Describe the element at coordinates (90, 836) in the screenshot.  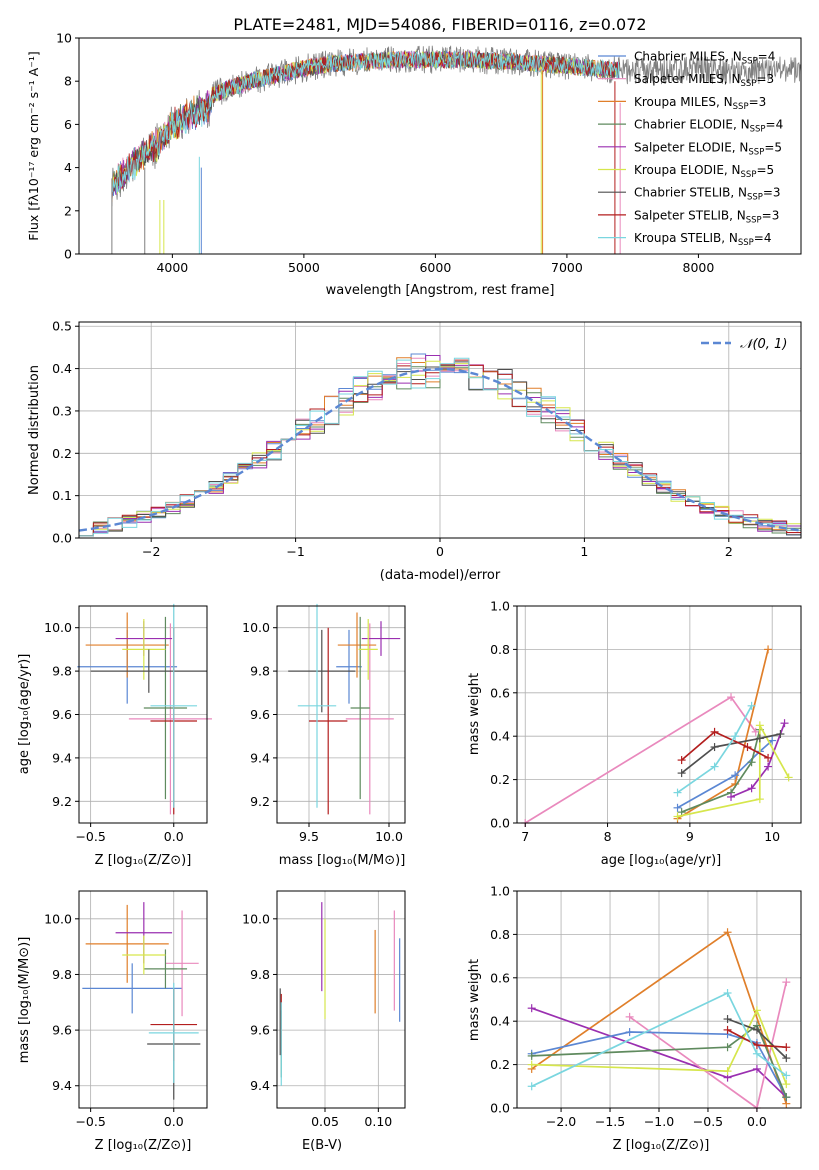
I see `agez-xtick-label: −0.5` at that location.